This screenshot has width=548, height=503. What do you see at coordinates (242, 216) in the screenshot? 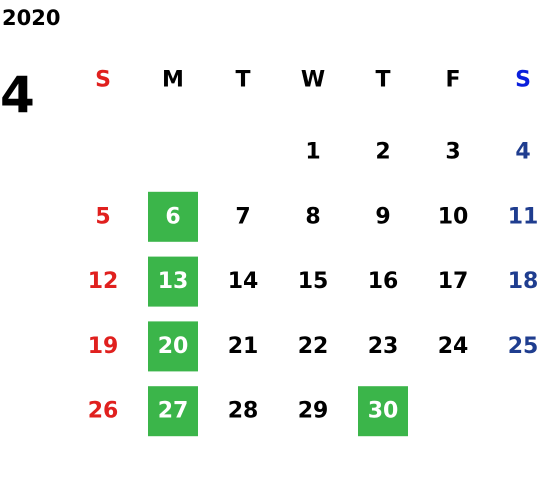
I see `day-number: 7` at bounding box center [242, 216].